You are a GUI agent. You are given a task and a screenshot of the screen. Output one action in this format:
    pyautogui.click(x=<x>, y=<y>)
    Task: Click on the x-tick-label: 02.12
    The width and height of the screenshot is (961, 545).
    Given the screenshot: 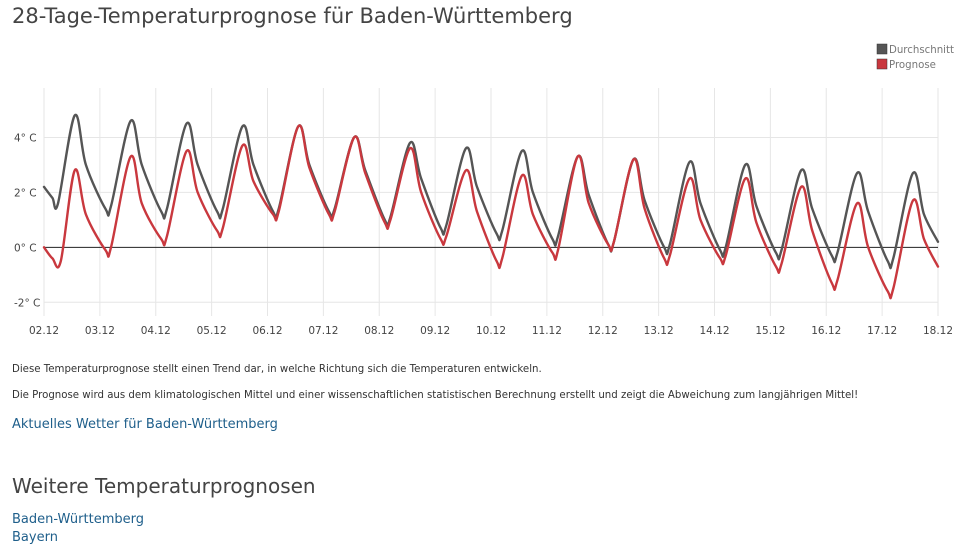 What is the action you would take?
    pyautogui.click(x=44, y=331)
    